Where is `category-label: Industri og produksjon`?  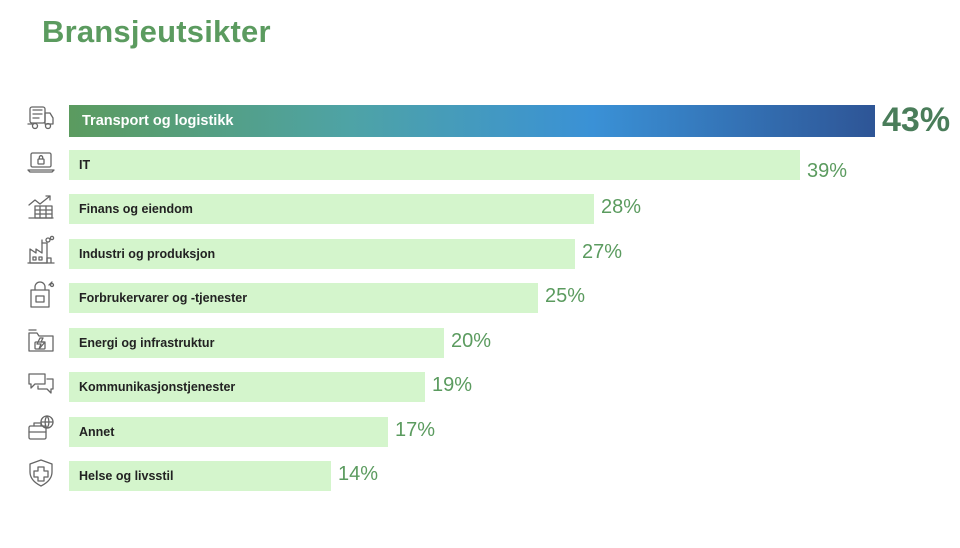
category-label: Industri og produksjon is located at coordinates (147, 254).